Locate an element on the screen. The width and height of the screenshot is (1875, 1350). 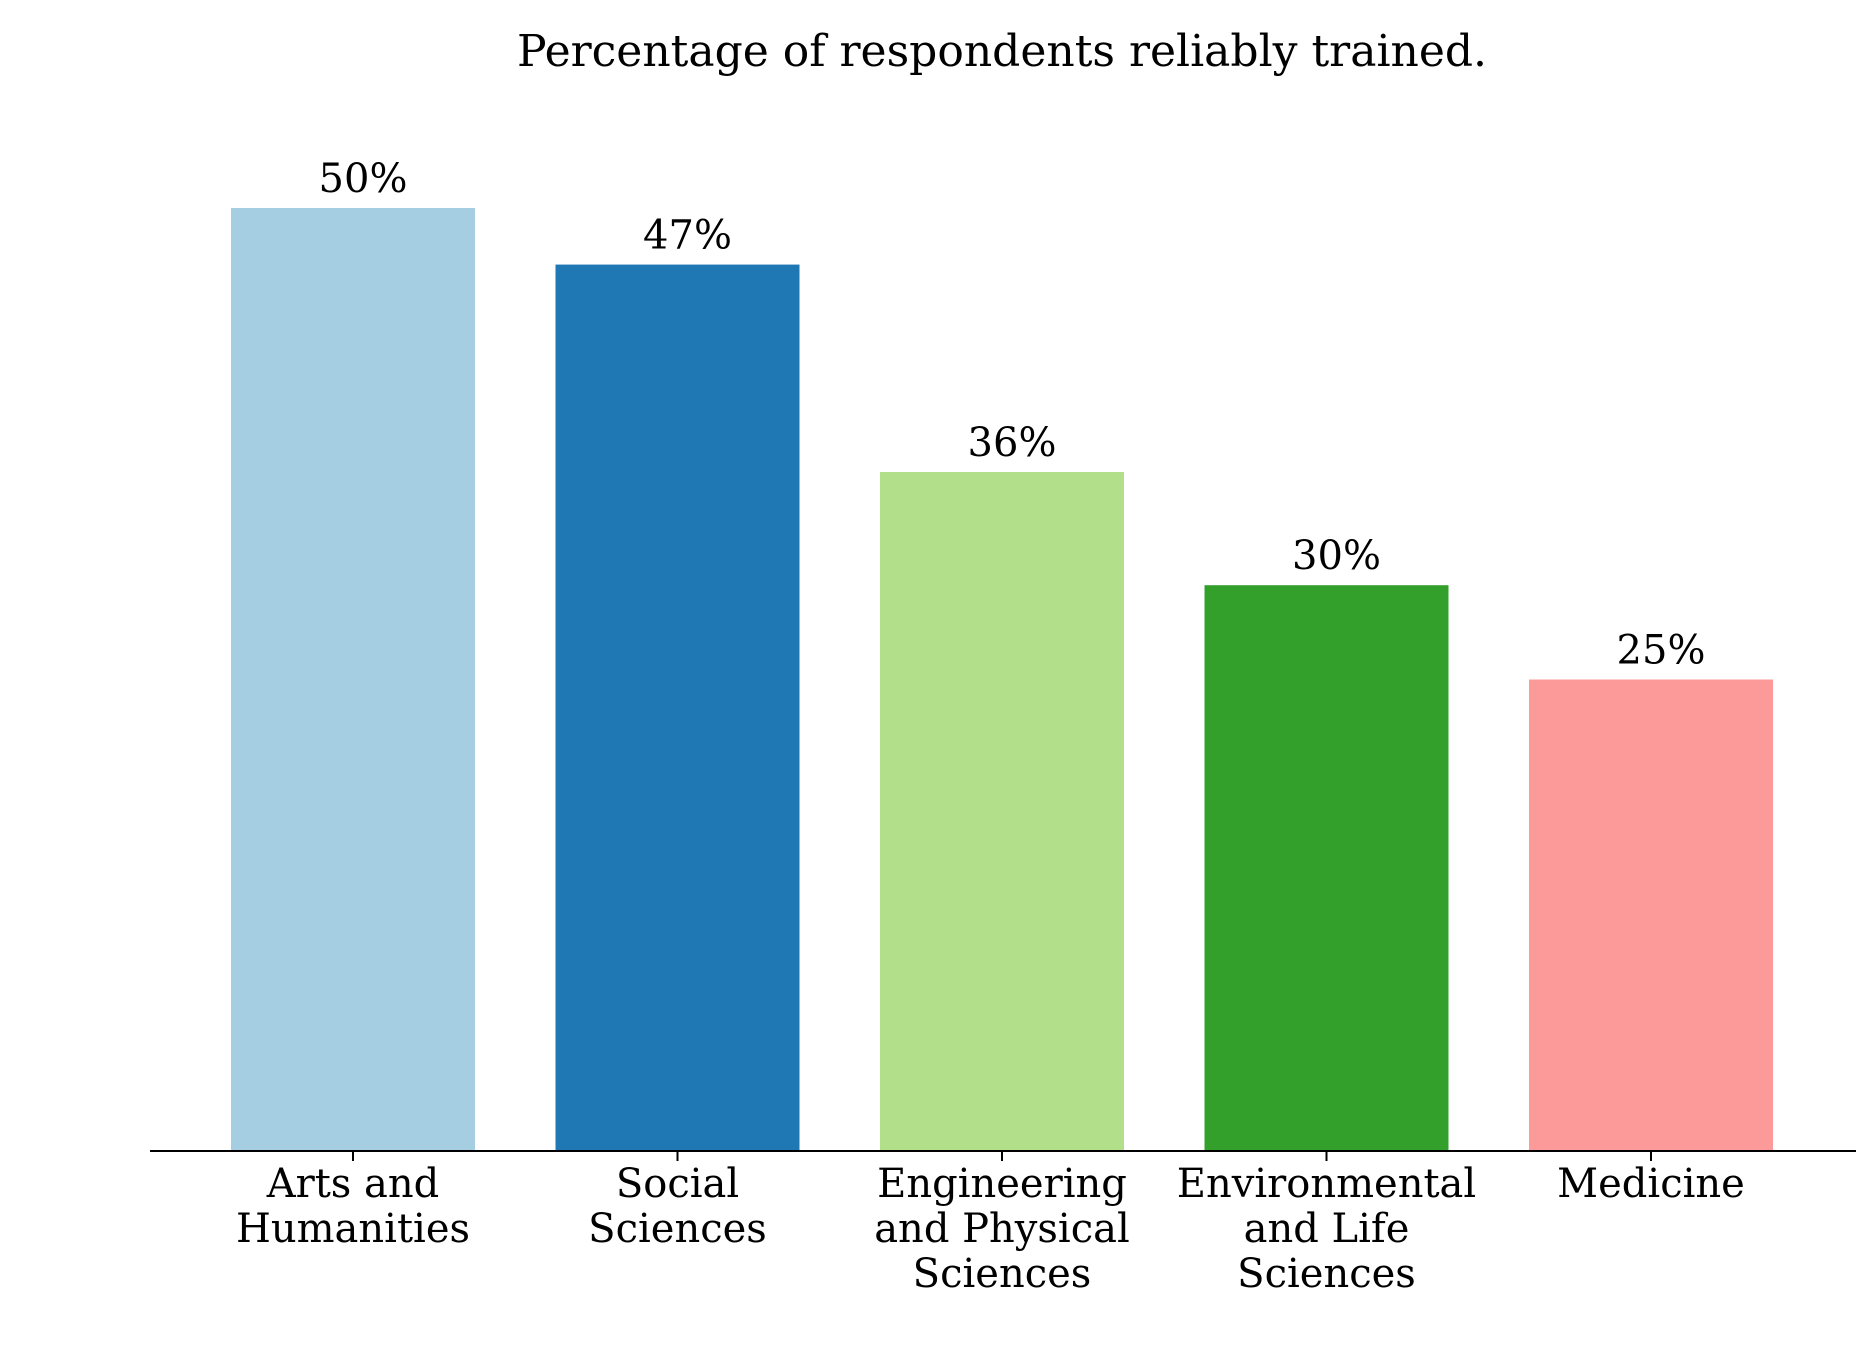
x-tick-label: Engineering and Physical Sciences is located at coordinates (1002, 1229).